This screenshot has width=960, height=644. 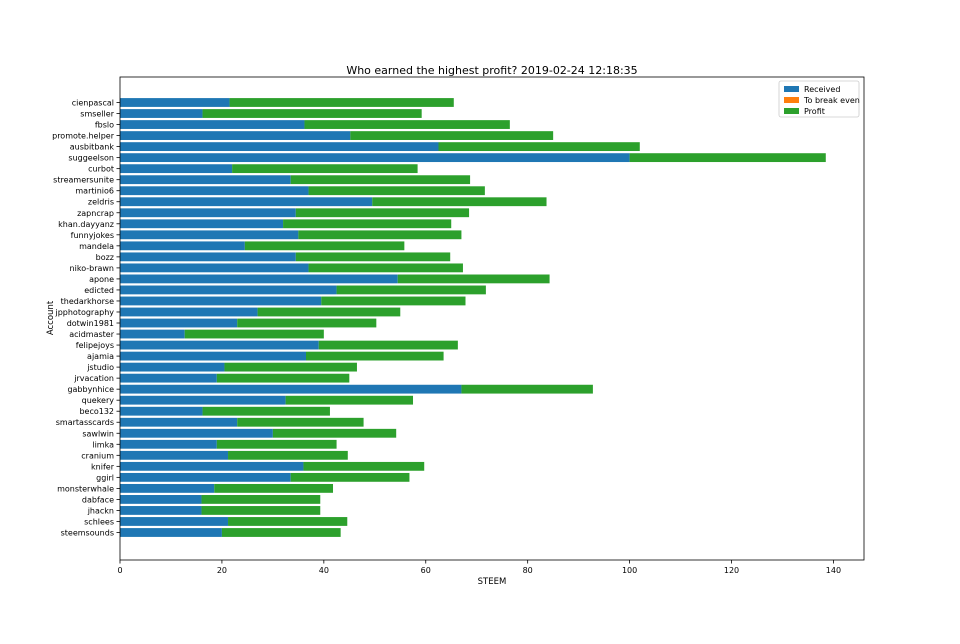 What do you see at coordinates (283, 378) in the screenshot?
I see `bar-profit-jrvacation` at bounding box center [283, 378].